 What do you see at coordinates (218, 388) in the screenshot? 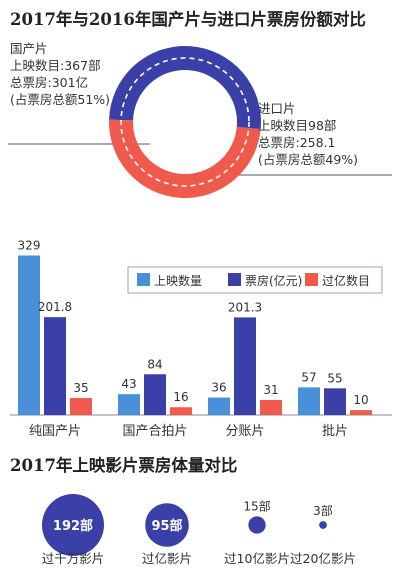
I see `bar-value-label: 36` at bounding box center [218, 388].